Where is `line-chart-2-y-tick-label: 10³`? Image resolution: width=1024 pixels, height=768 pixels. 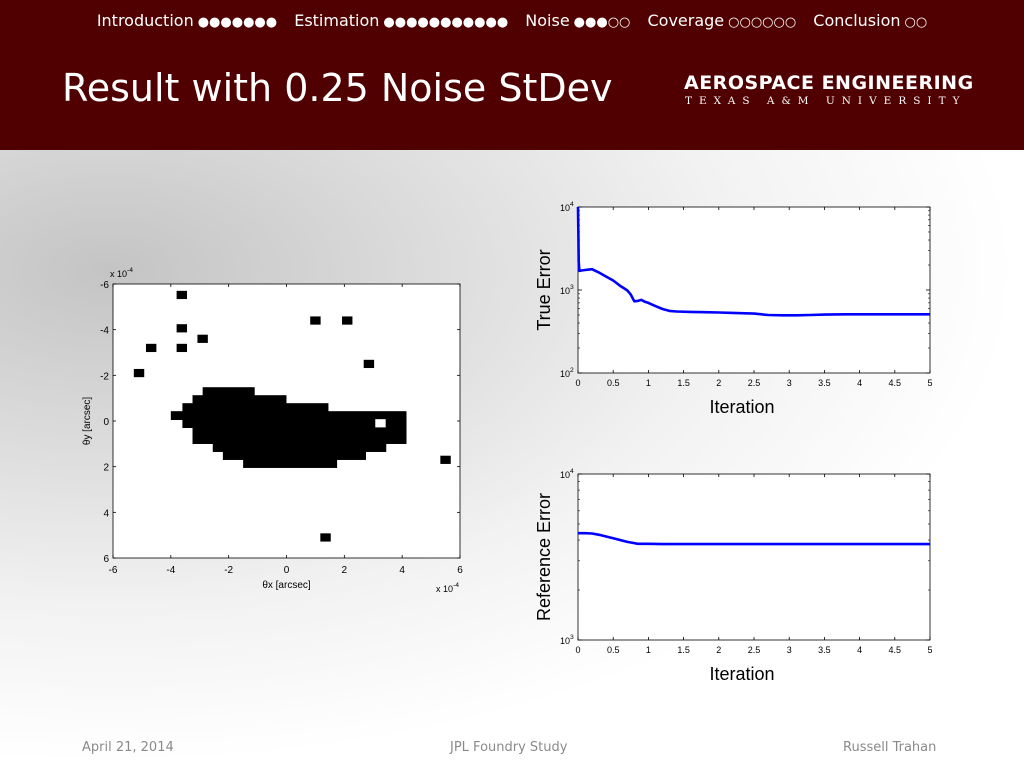 line-chart-2-y-tick-label: 10³ is located at coordinates (567, 640).